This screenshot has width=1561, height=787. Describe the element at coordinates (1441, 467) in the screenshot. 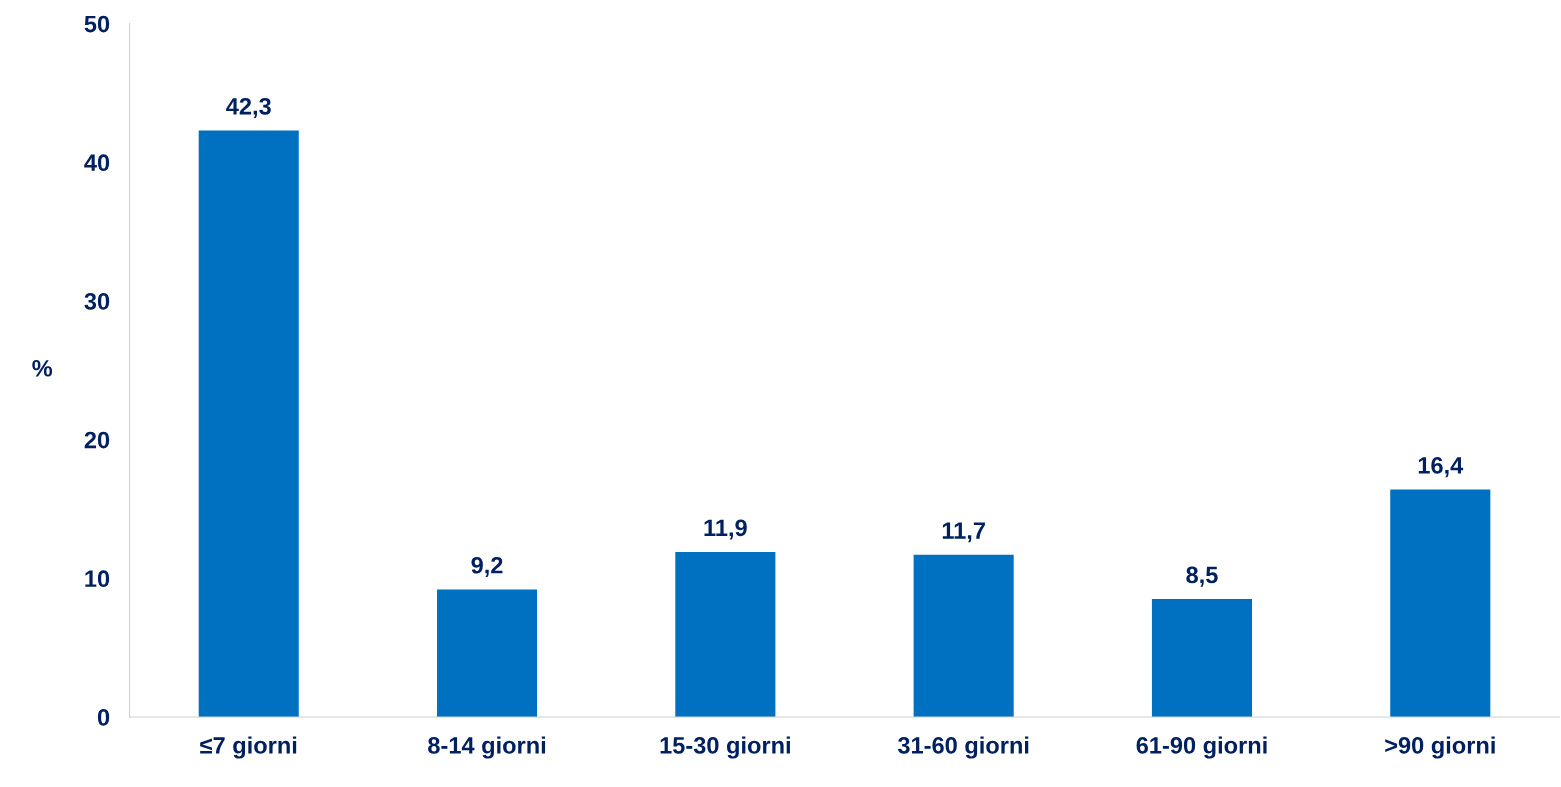

I see `data-label: 16,4` at that location.